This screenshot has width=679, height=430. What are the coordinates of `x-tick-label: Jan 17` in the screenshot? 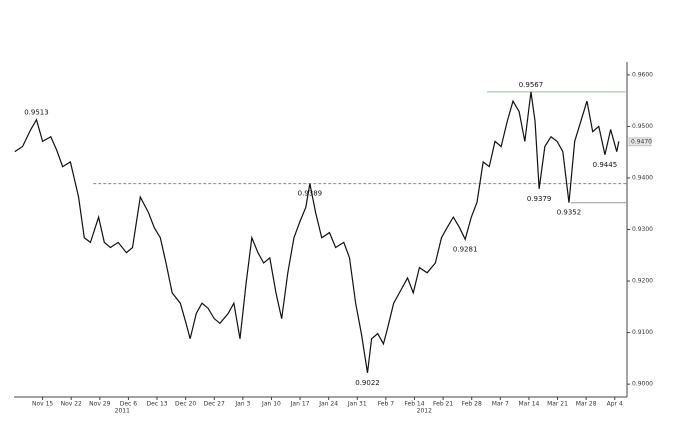 It's located at (300, 404).